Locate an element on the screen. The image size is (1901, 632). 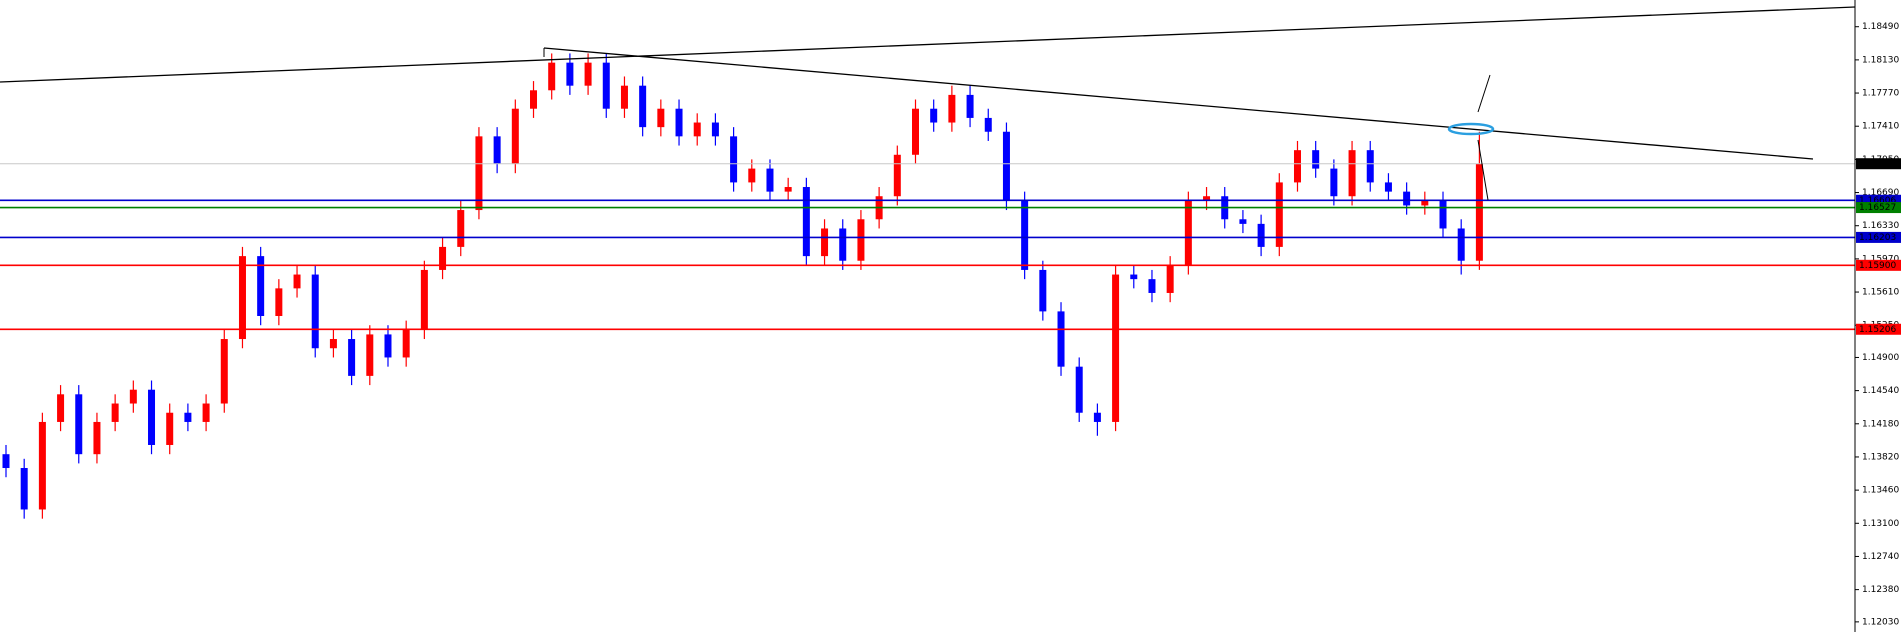
y-tick-label: 1.15610 is located at coordinates (1880, 293).